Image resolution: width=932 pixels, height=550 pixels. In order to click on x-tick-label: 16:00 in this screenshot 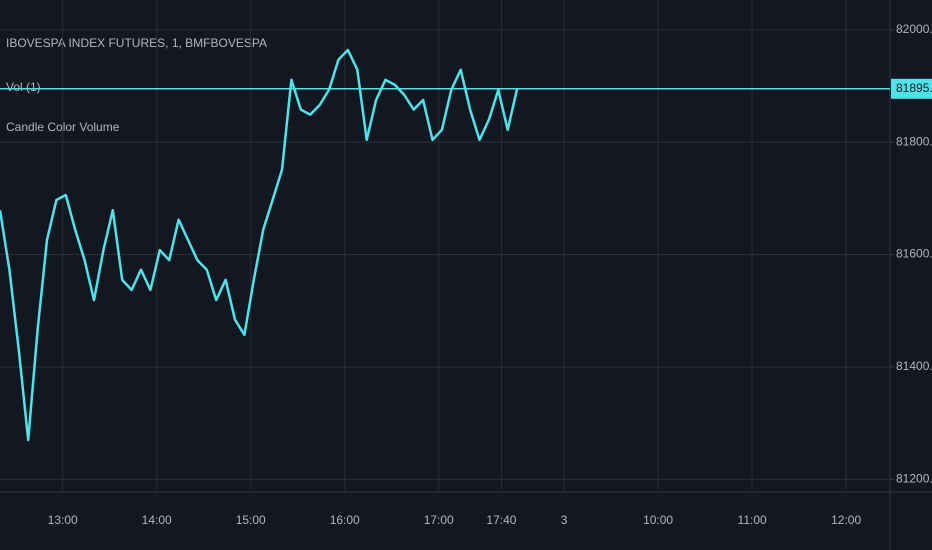, I will do `click(345, 520)`.